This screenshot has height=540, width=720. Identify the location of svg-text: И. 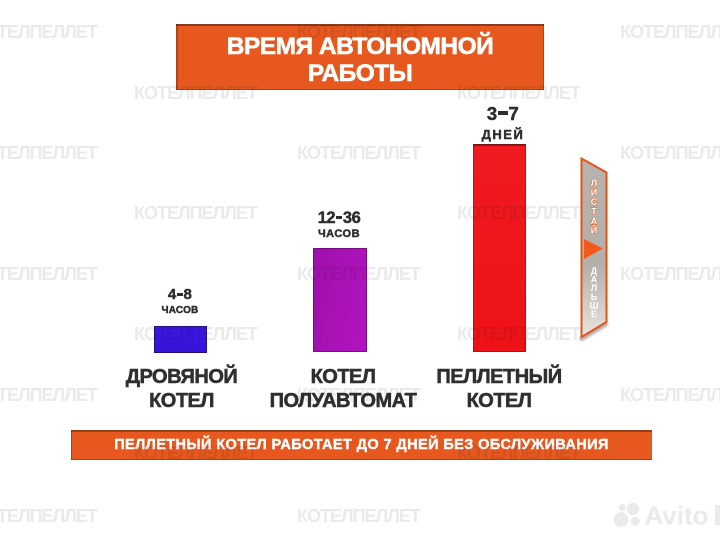
(594, 193).